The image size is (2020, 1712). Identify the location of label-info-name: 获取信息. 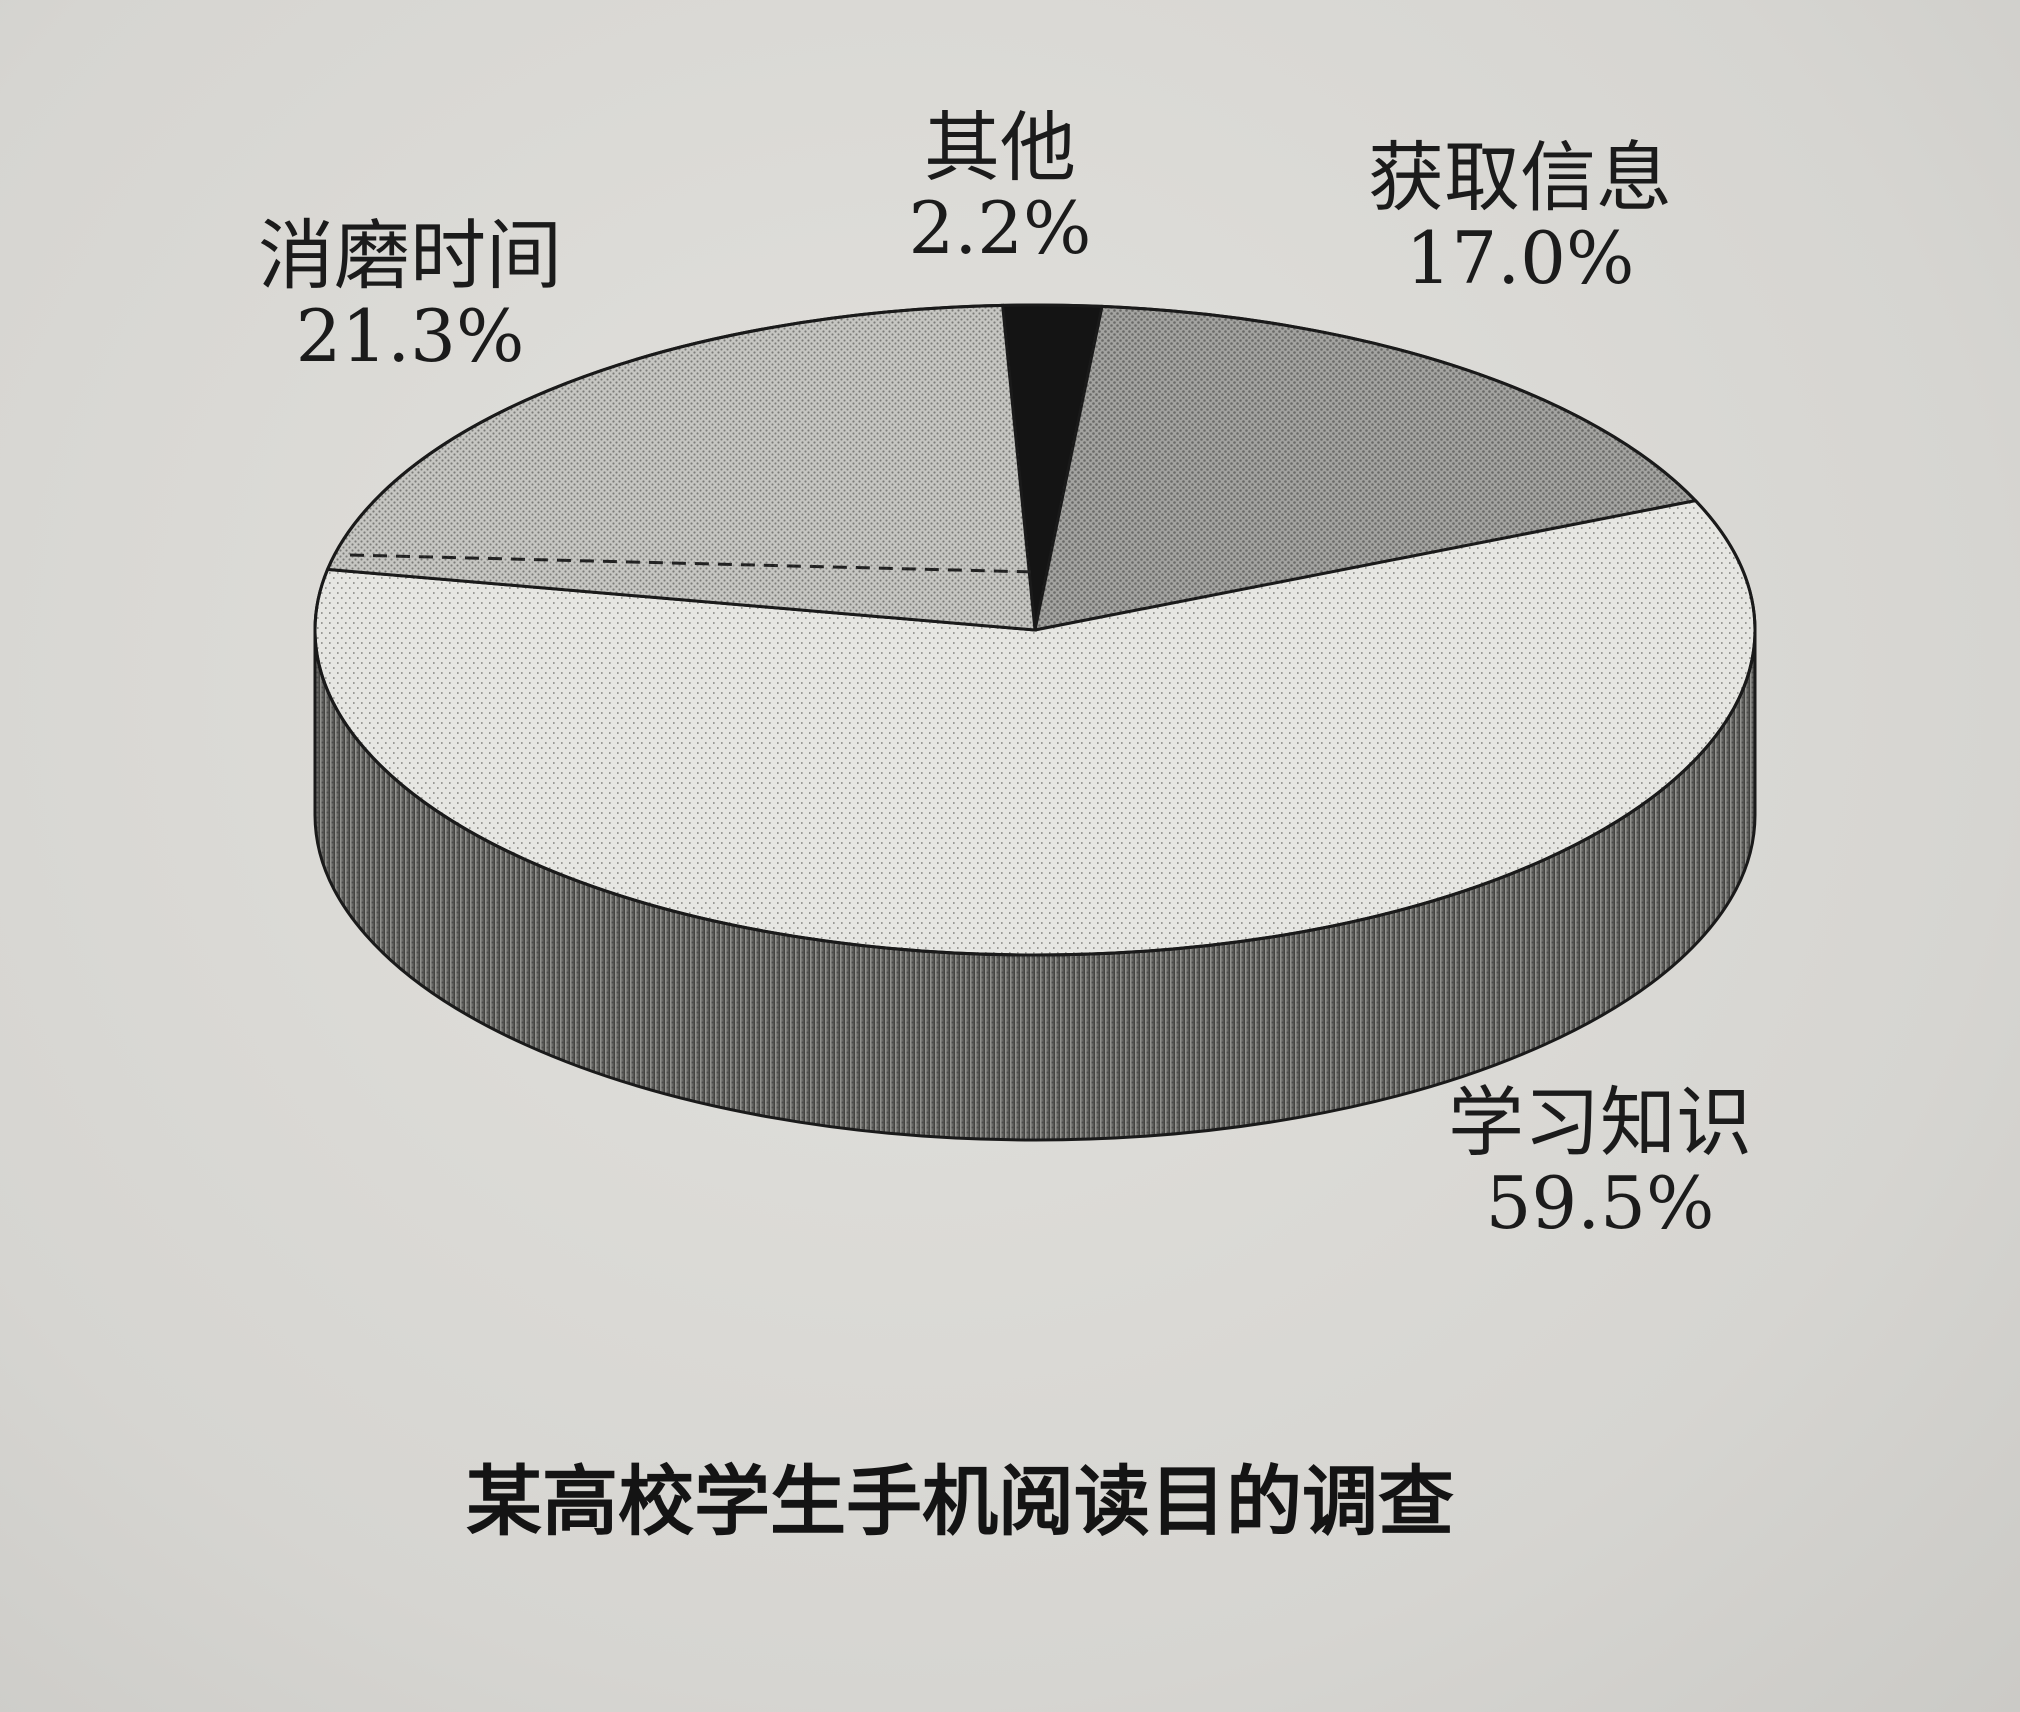
(1520, 177).